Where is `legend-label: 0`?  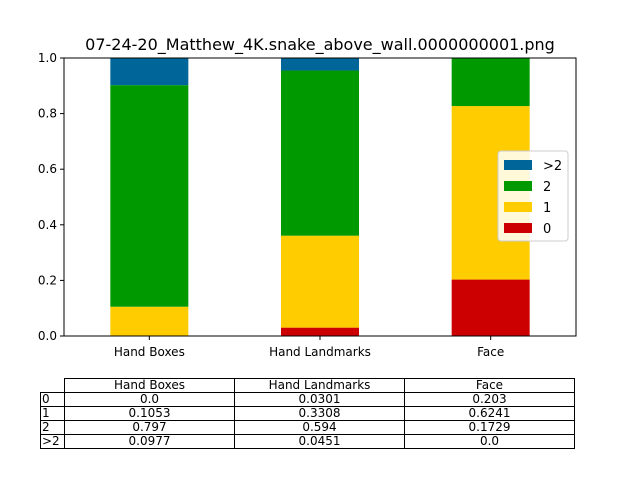 legend-label: 0 is located at coordinates (547, 229).